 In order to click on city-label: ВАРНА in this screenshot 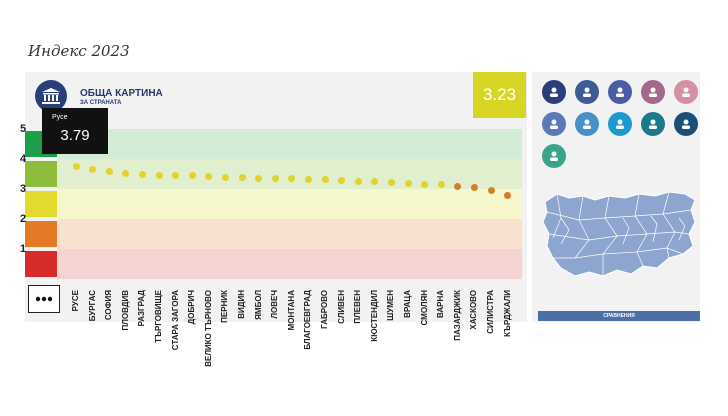, I will do `click(441, 304)`.